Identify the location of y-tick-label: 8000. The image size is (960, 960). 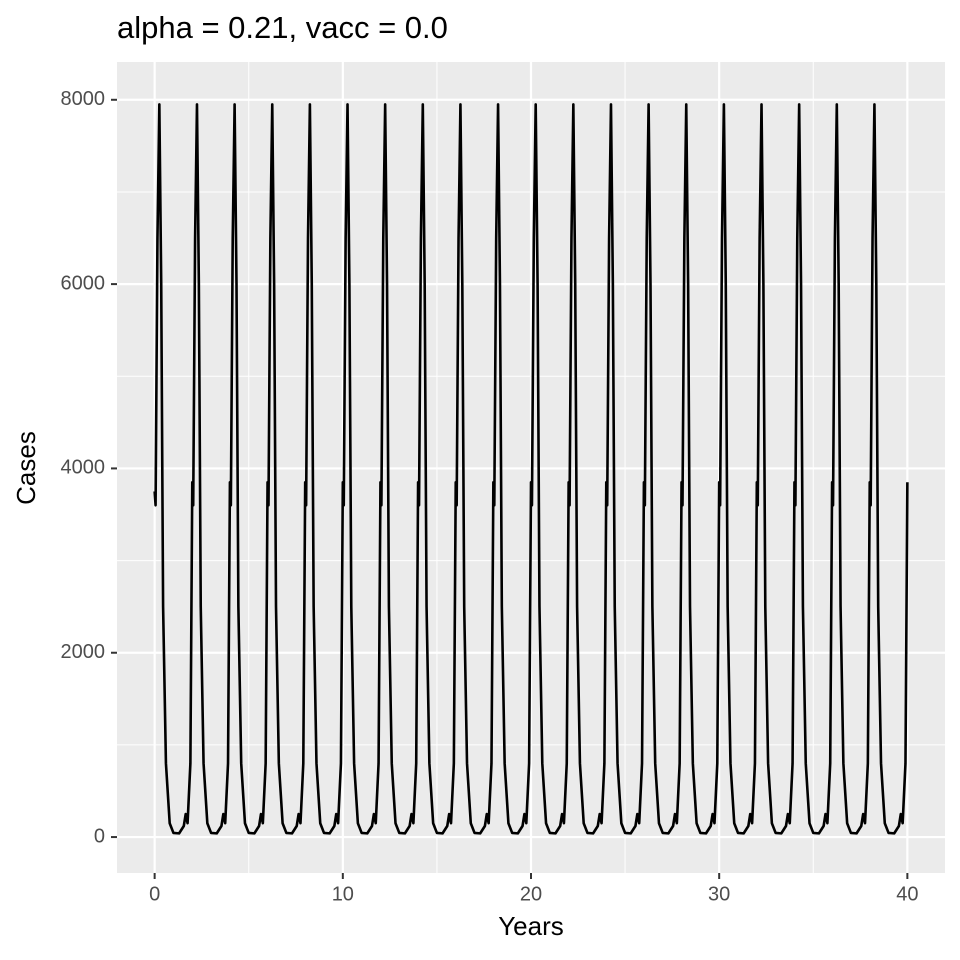
(83, 99).